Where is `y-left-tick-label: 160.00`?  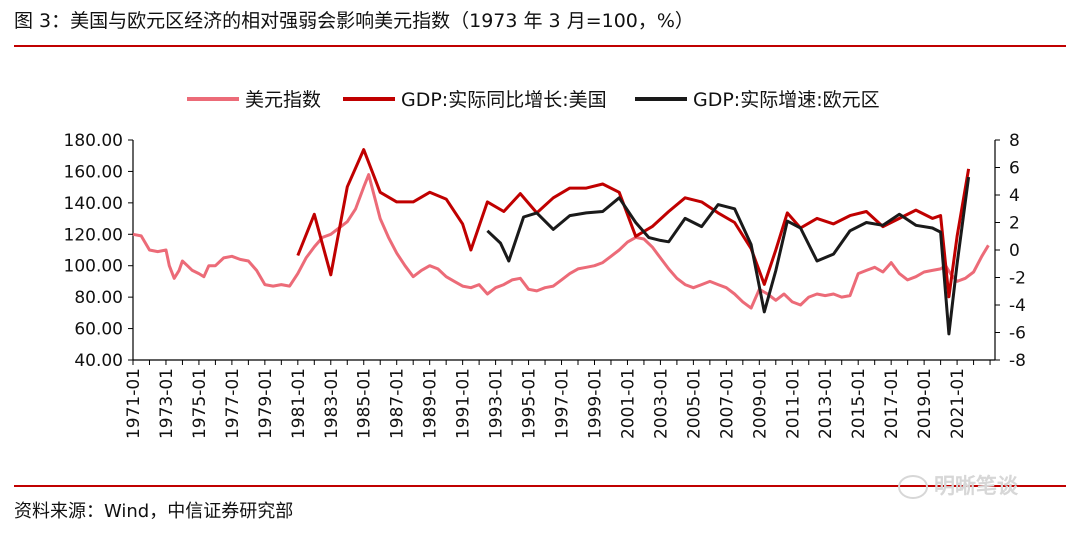 y-left-tick-label: 160.00 is located at coordinates (93, 172).